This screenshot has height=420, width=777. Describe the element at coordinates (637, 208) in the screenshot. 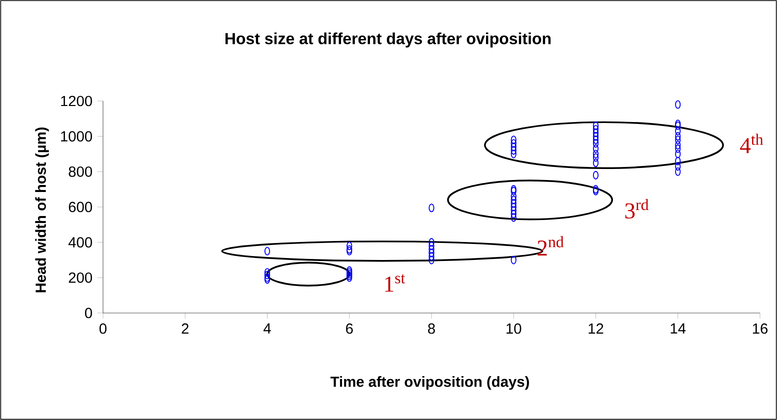

I see `annotation: 3$^{rd}$` at that location.